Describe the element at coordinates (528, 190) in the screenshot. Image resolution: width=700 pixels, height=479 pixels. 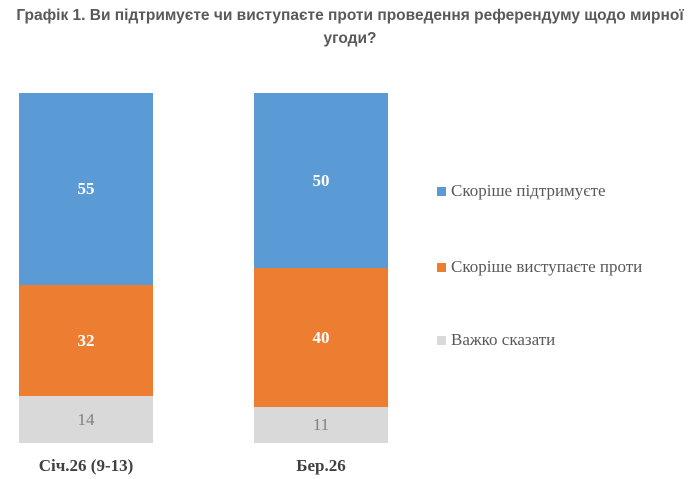
I see `legend-label: Скоріше підтримуєте` at that location.